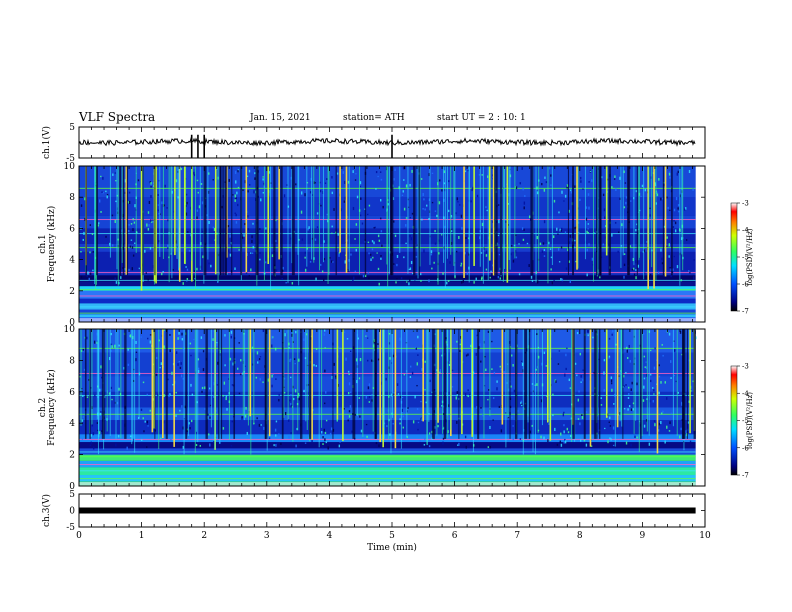 This screenshot has height=612, width=792. I want to click on colorbar-gradient, so click(734, 257).